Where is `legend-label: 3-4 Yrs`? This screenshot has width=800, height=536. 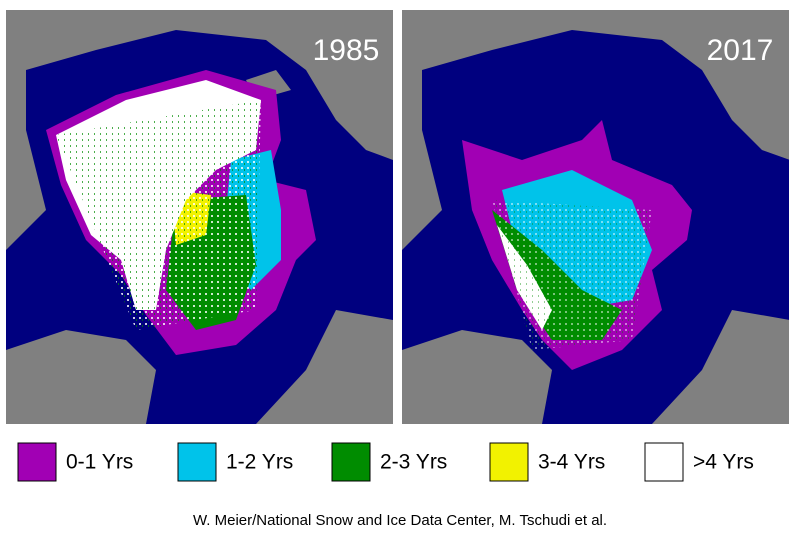
legend-label: 3-4 Yrs is located at coordinates (571, 462).